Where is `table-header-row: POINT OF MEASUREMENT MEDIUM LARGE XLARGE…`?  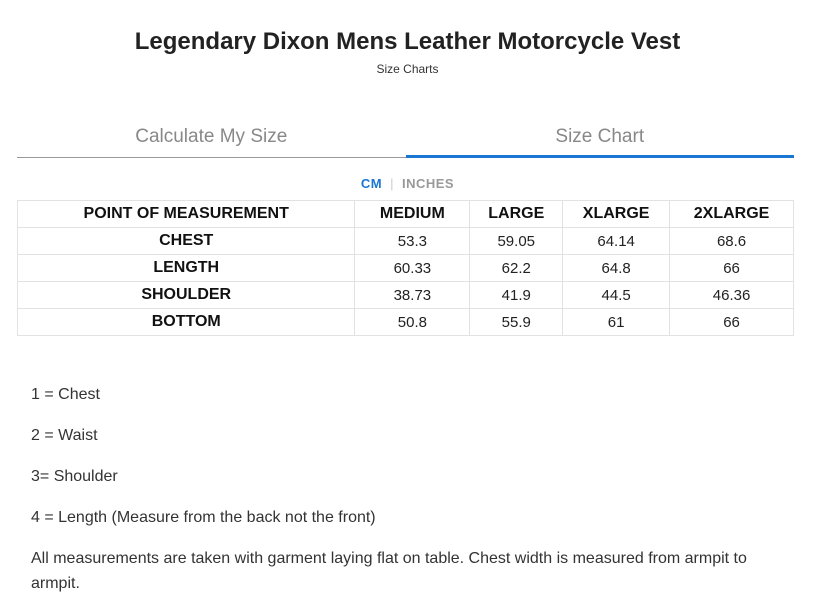 table-header-row: POINT OF MEASUREMENT MEDIUM LARGE XLARGE… is located at coordinates (405, 214).